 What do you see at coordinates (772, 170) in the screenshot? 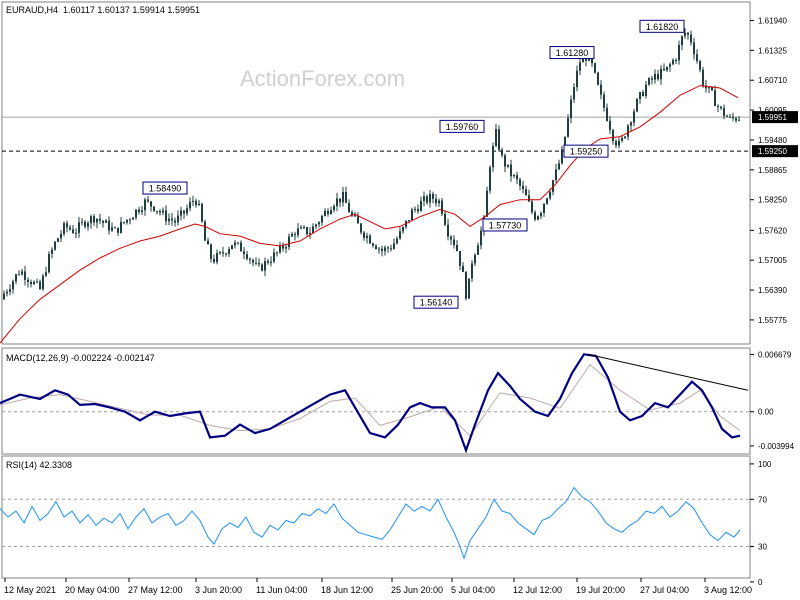
I see `price-tick-label: 1.58865` at bounding box center [772, 170].